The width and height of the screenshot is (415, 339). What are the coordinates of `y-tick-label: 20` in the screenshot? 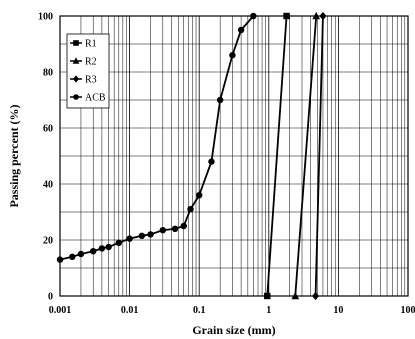 It's located at (48, 241).